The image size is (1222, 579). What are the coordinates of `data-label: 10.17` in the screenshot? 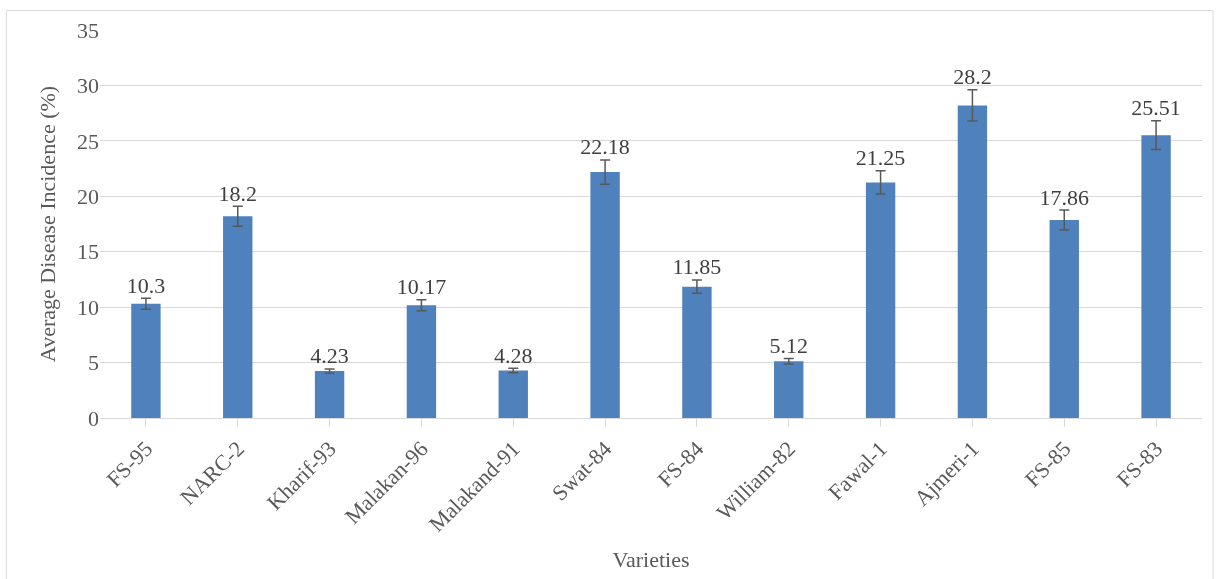 It's located at (421, 287).